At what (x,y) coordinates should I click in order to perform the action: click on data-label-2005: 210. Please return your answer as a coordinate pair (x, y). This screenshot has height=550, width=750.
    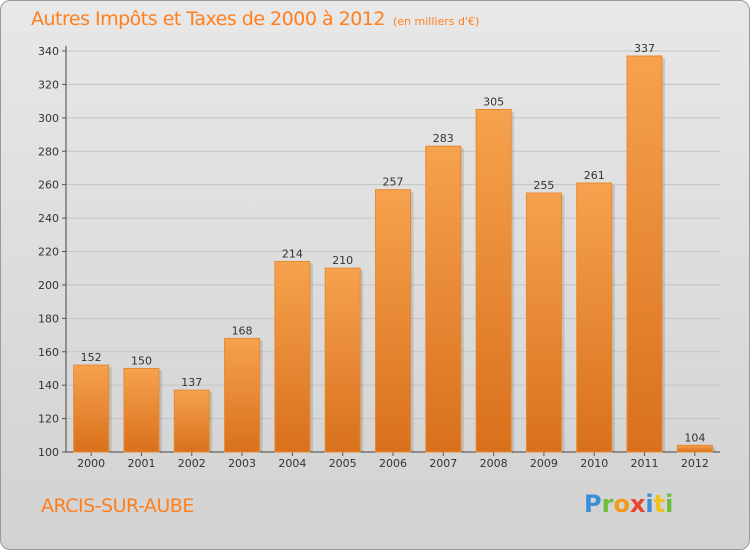
    Looking at the image, I should click on (342, 260).